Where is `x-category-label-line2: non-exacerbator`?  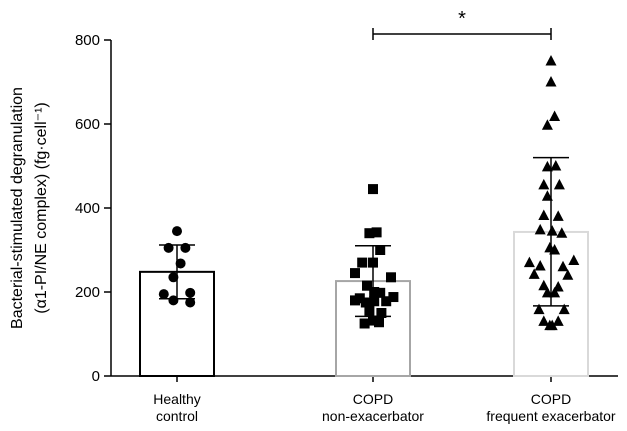 x-category-label-line2: non-exacerbator is located at coordinates (373, 416).